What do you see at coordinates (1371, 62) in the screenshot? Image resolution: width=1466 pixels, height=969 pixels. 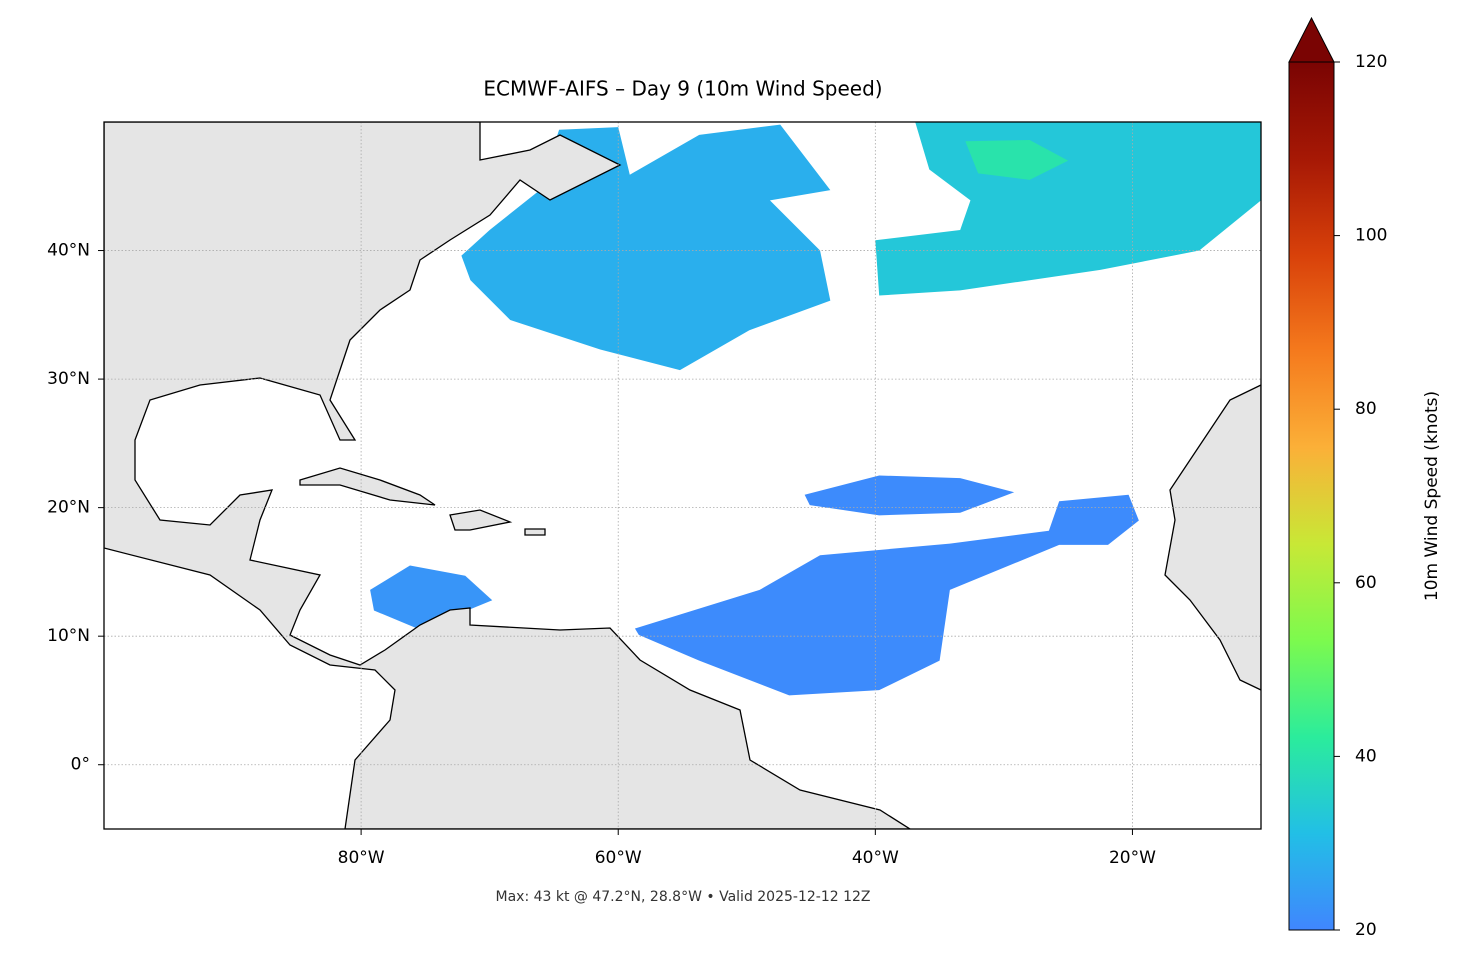 I see `colorbar-tick-label: 120` at bounding box center [1371, 62].